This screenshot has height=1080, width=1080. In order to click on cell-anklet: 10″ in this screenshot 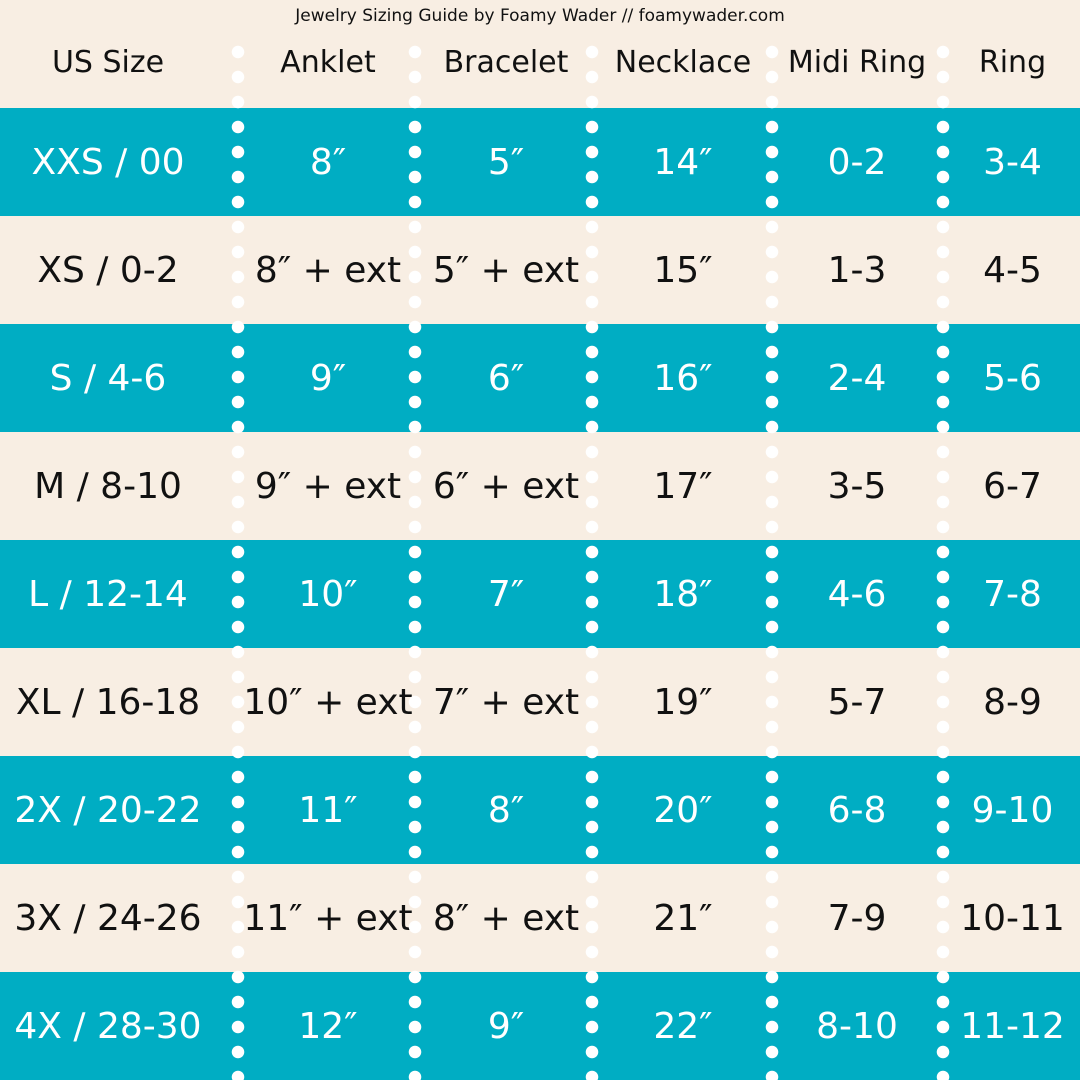, I will do `click(328, 594)`.